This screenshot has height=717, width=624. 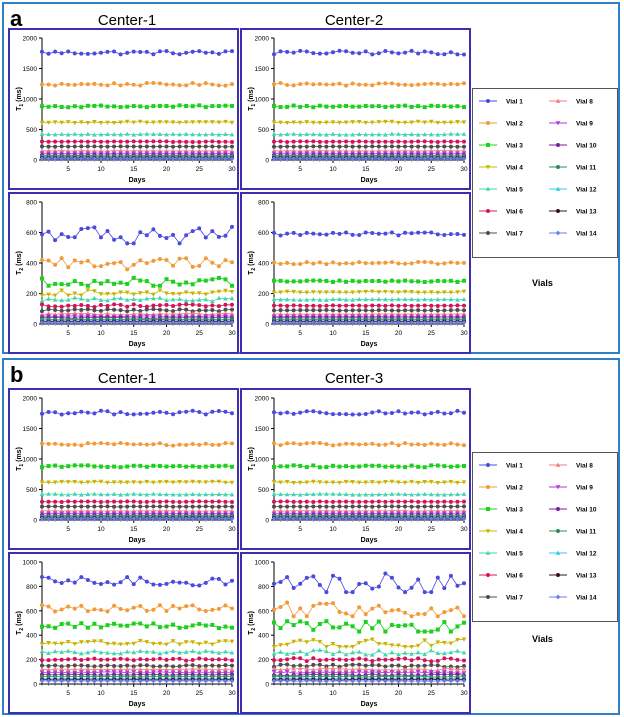 What do you see at coordinates (542, 283) in the screenshot?
I see `vials-label-a: Vials` at bounding box center [542, 283].